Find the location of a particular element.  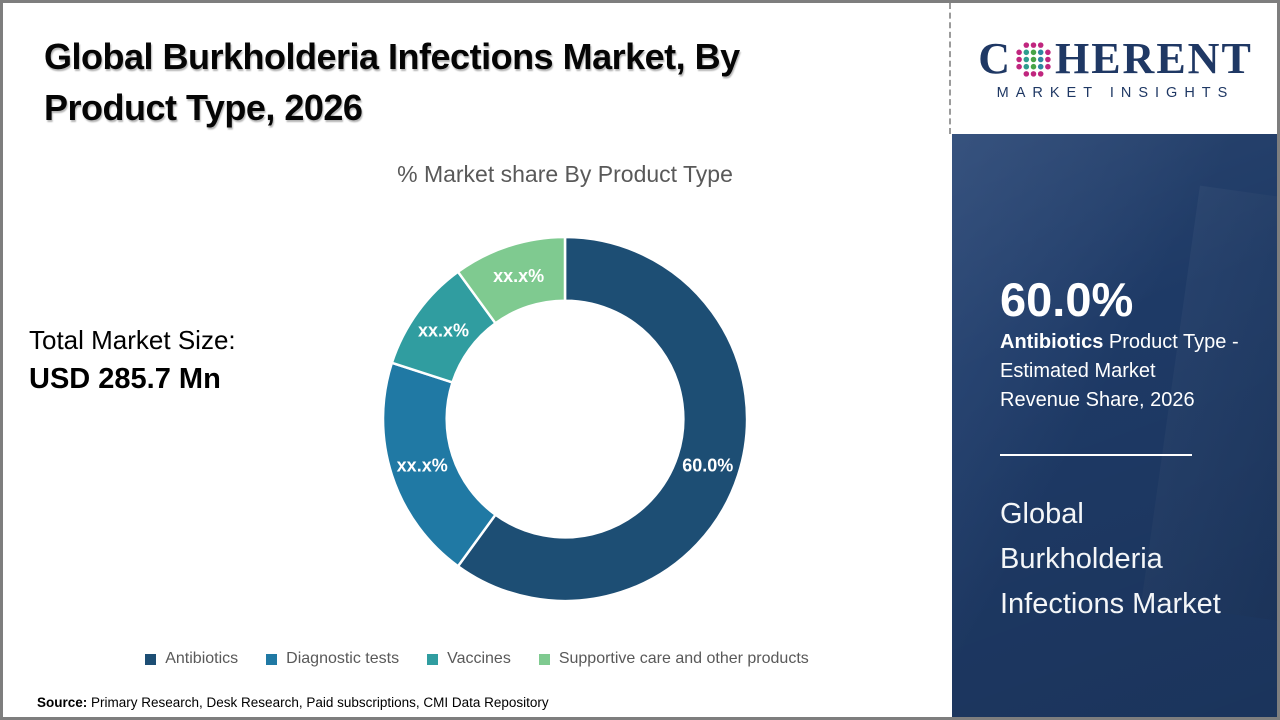

page-title-line2: Product Type, 2026 is located at coordinates (203, 107).